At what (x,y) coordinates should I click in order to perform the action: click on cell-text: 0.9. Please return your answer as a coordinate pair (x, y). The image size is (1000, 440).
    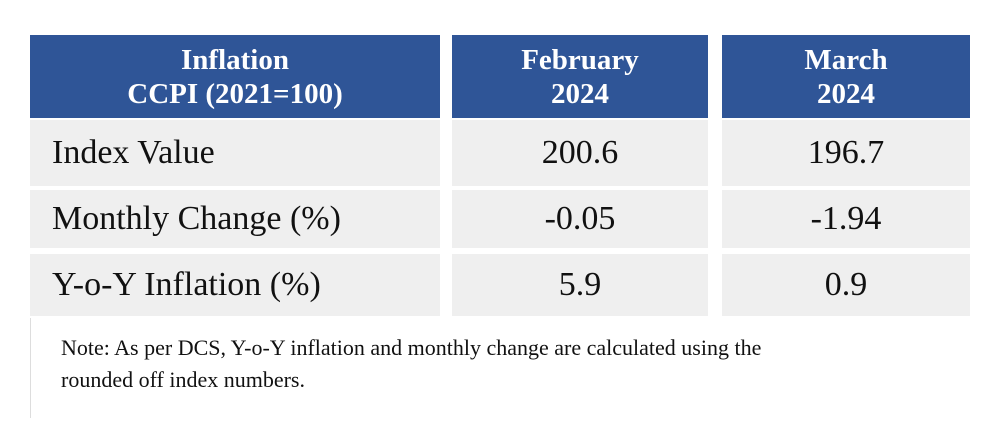
    Looking at the image, I should click on (846, 284).